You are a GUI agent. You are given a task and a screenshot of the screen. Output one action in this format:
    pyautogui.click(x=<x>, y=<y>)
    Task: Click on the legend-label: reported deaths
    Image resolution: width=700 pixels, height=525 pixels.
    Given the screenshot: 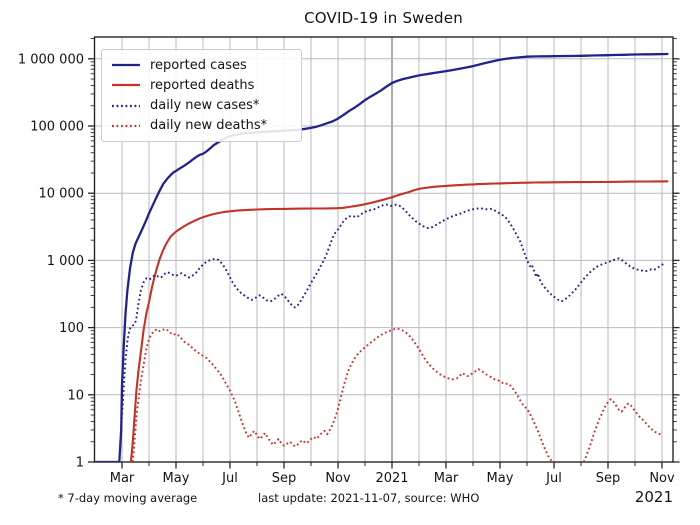 What is the action you would take?
    pyautogui.click(x=202, y=85)
    